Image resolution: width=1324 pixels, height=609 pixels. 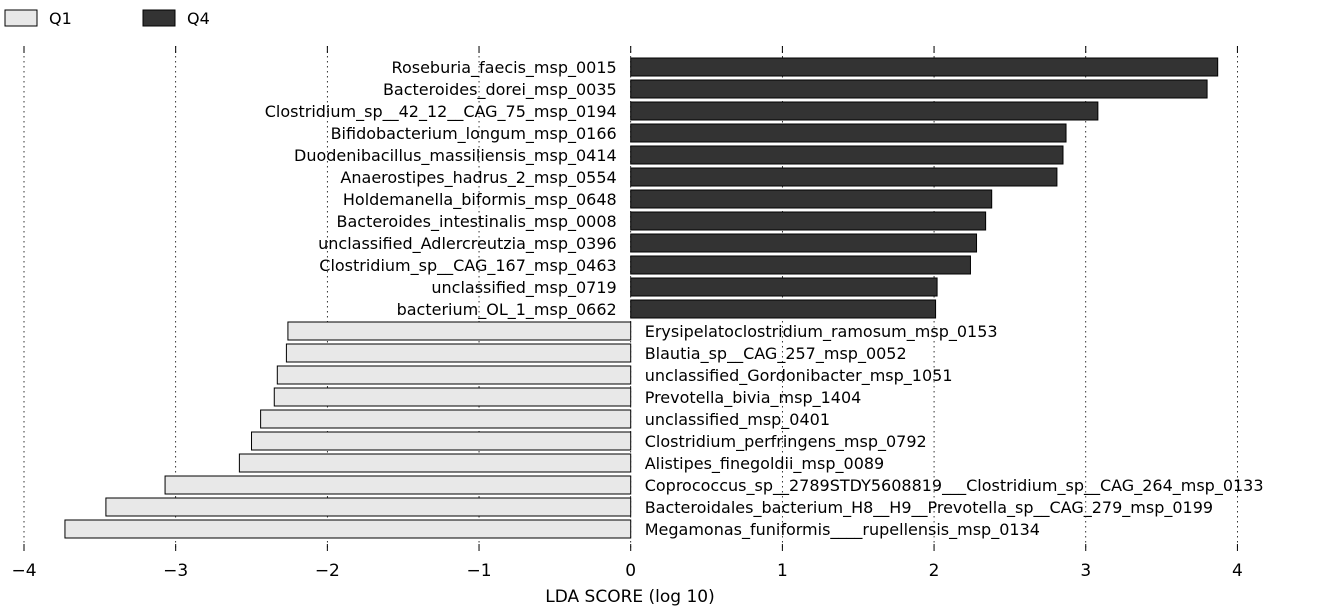 What do you see at coordinates (175, 571) in the screenshot?
I see `x-tick-label: −3` at bounding box center [175, 571].